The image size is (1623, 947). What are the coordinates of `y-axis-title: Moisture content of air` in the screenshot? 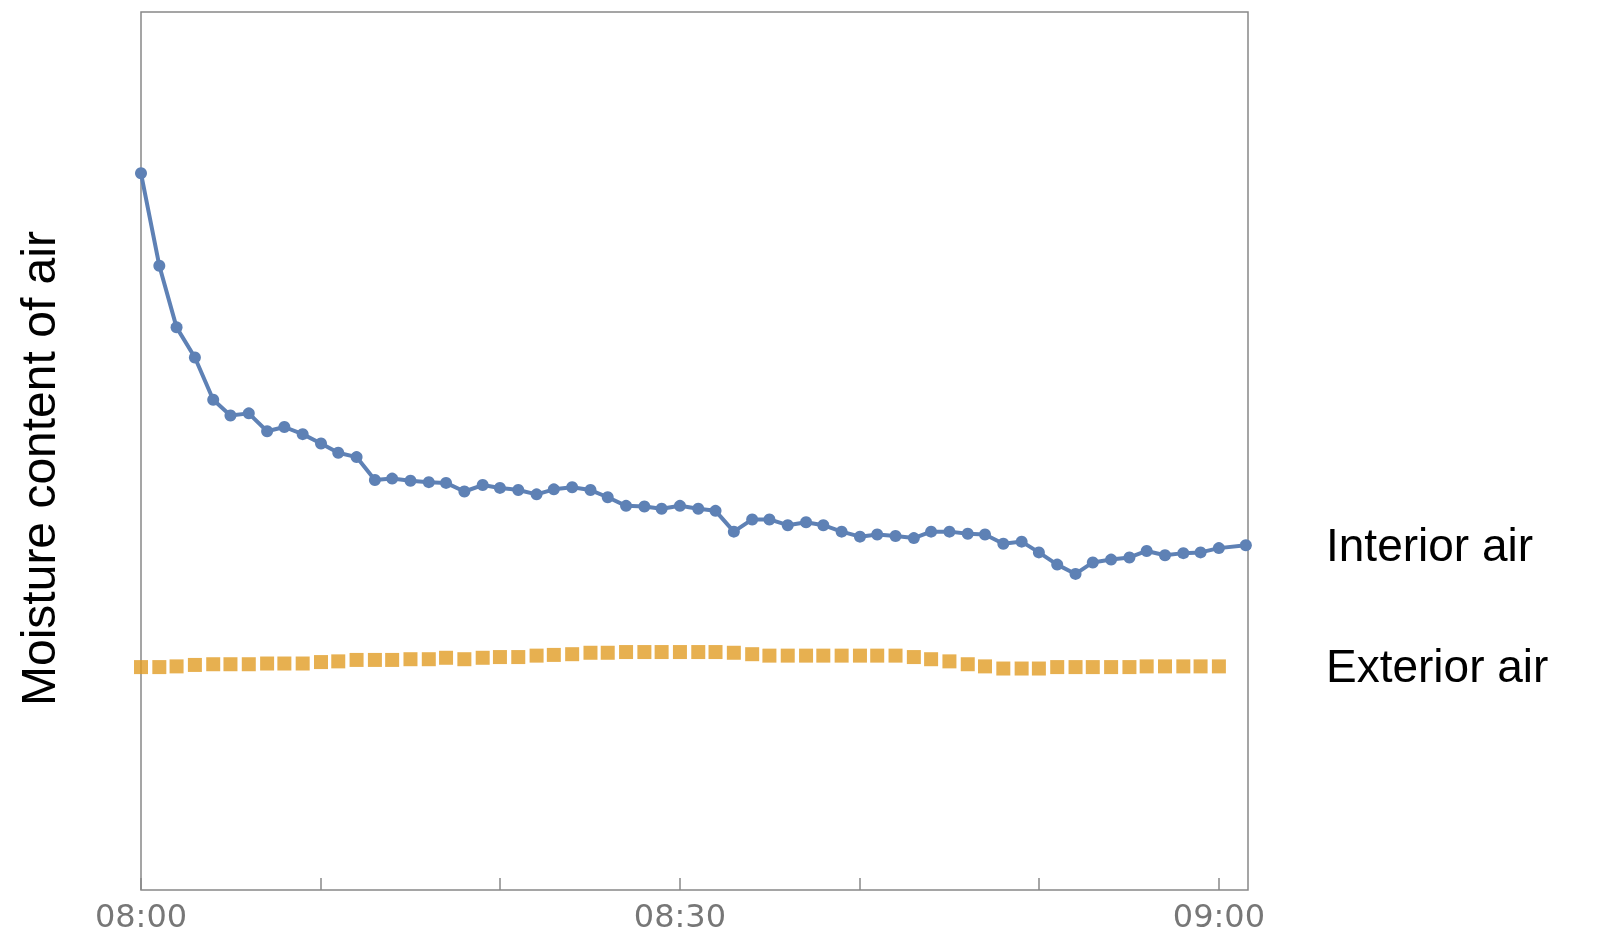 It's located at (38, 469).